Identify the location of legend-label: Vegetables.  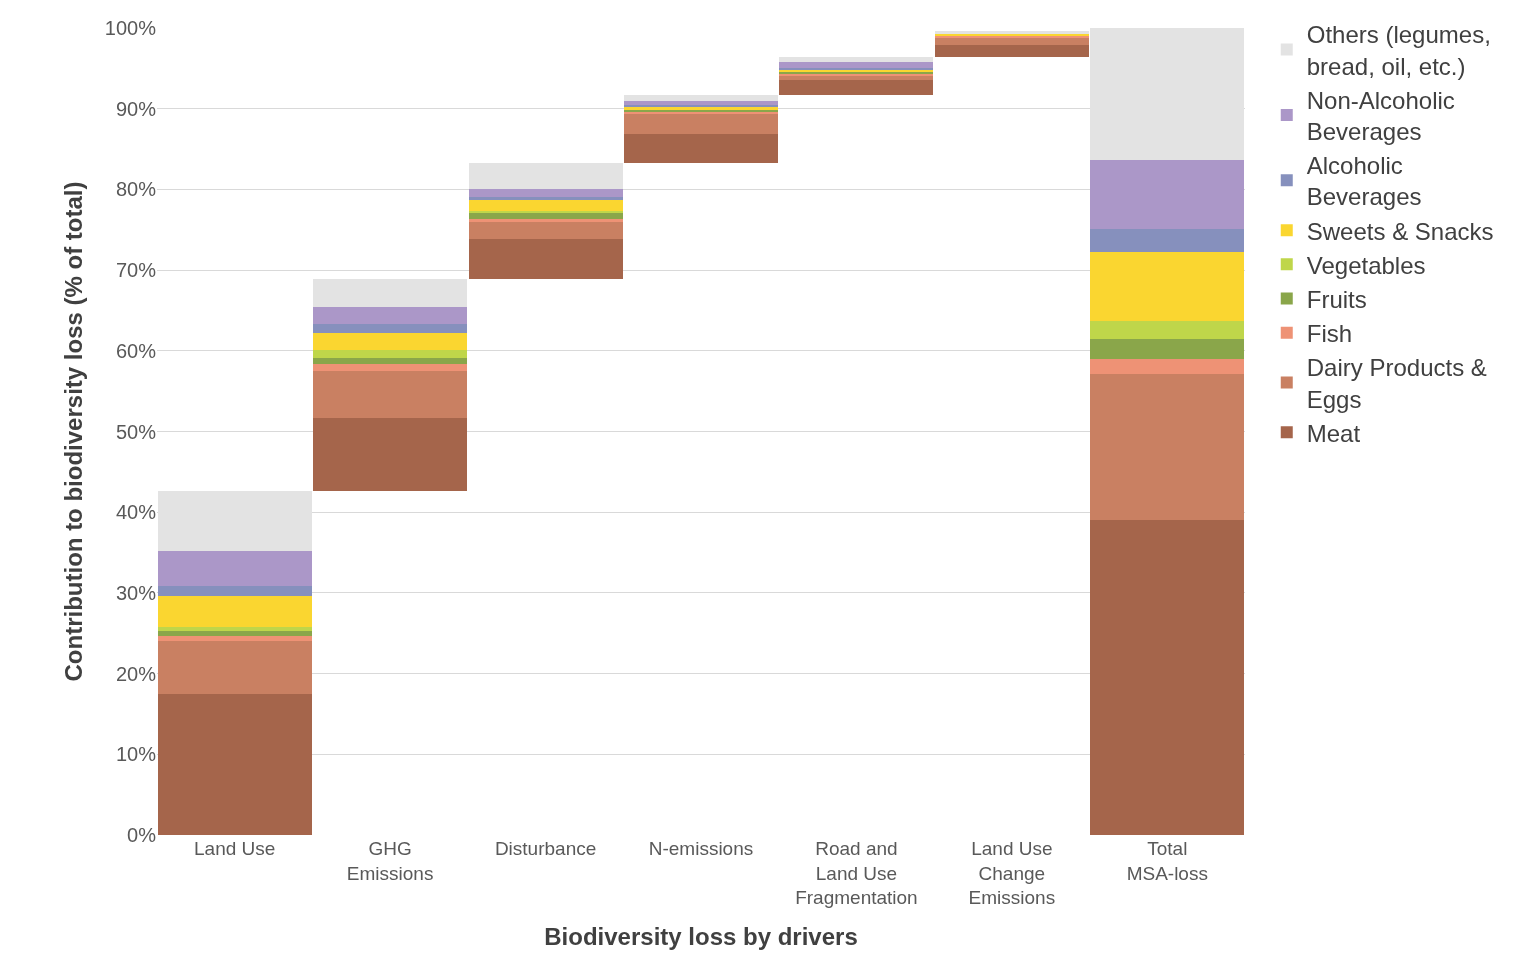
(1366, 265).